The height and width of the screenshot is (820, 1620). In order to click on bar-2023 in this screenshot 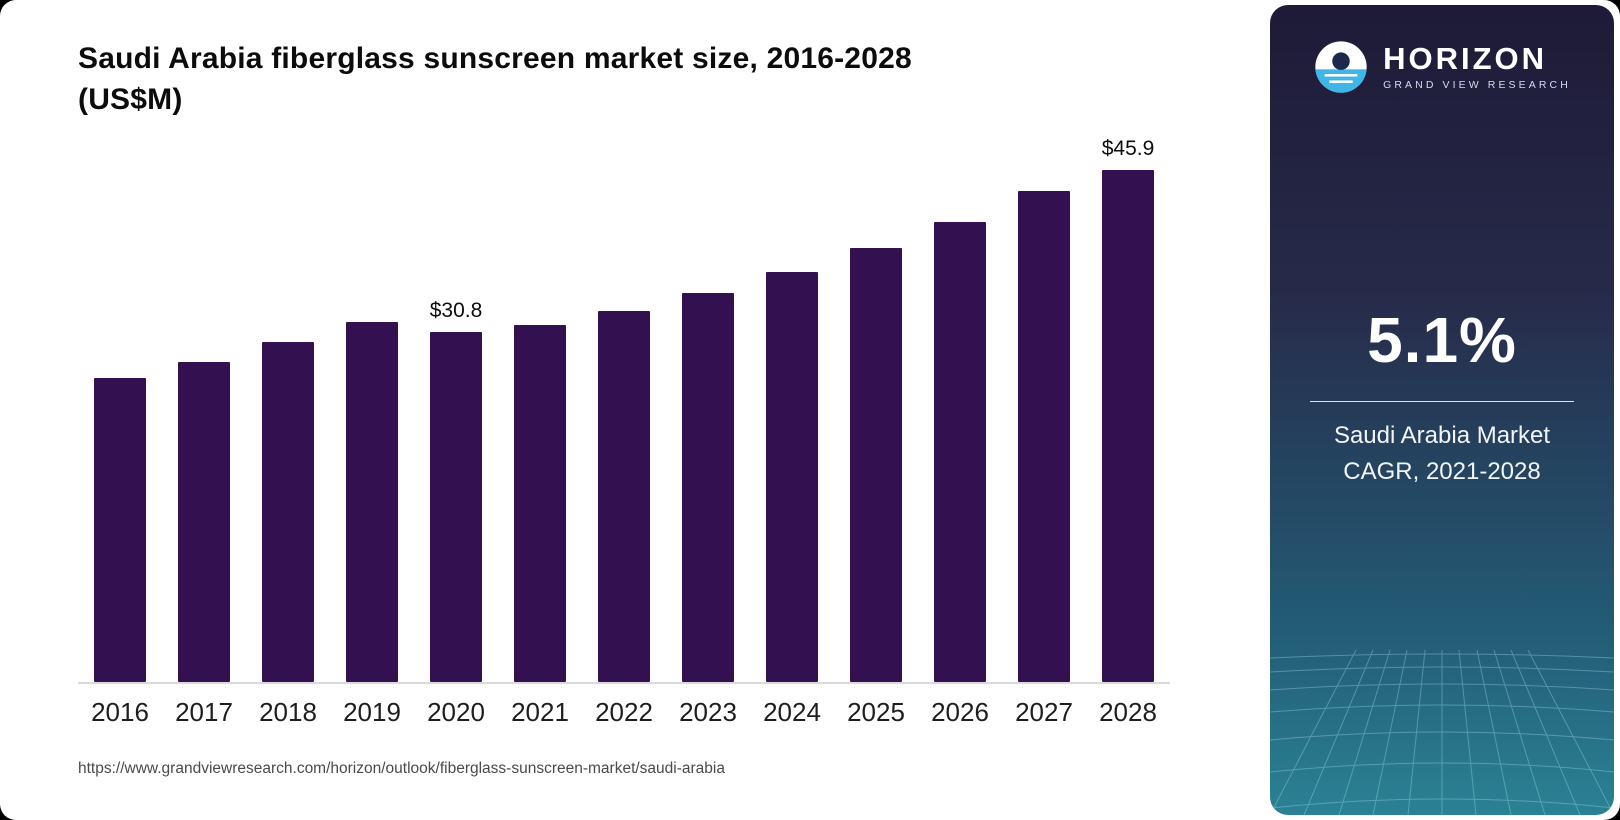, I will do `click(708, 487)`.